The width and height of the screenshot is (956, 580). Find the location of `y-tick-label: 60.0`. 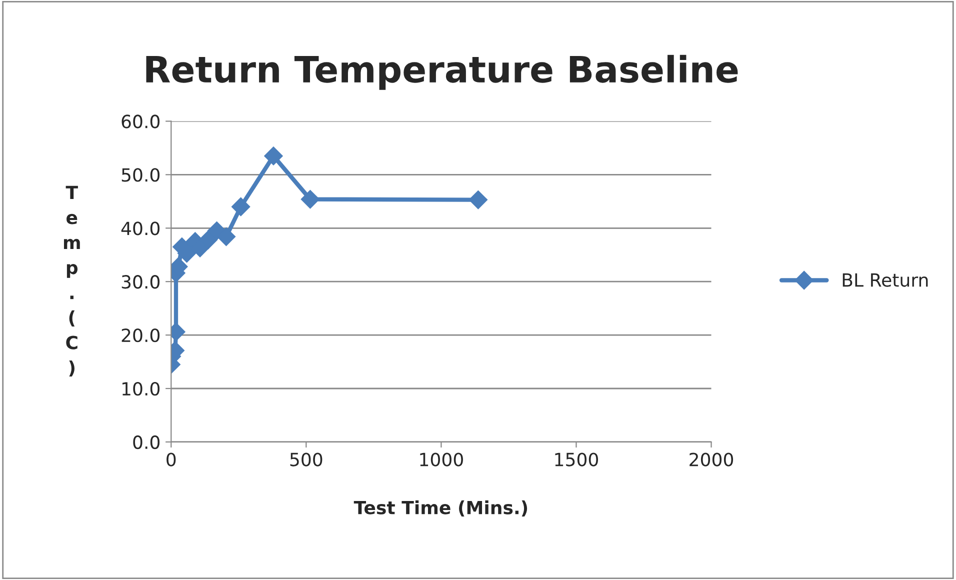

y-tick-label: 60.0 is located at coordinates (141, 121).